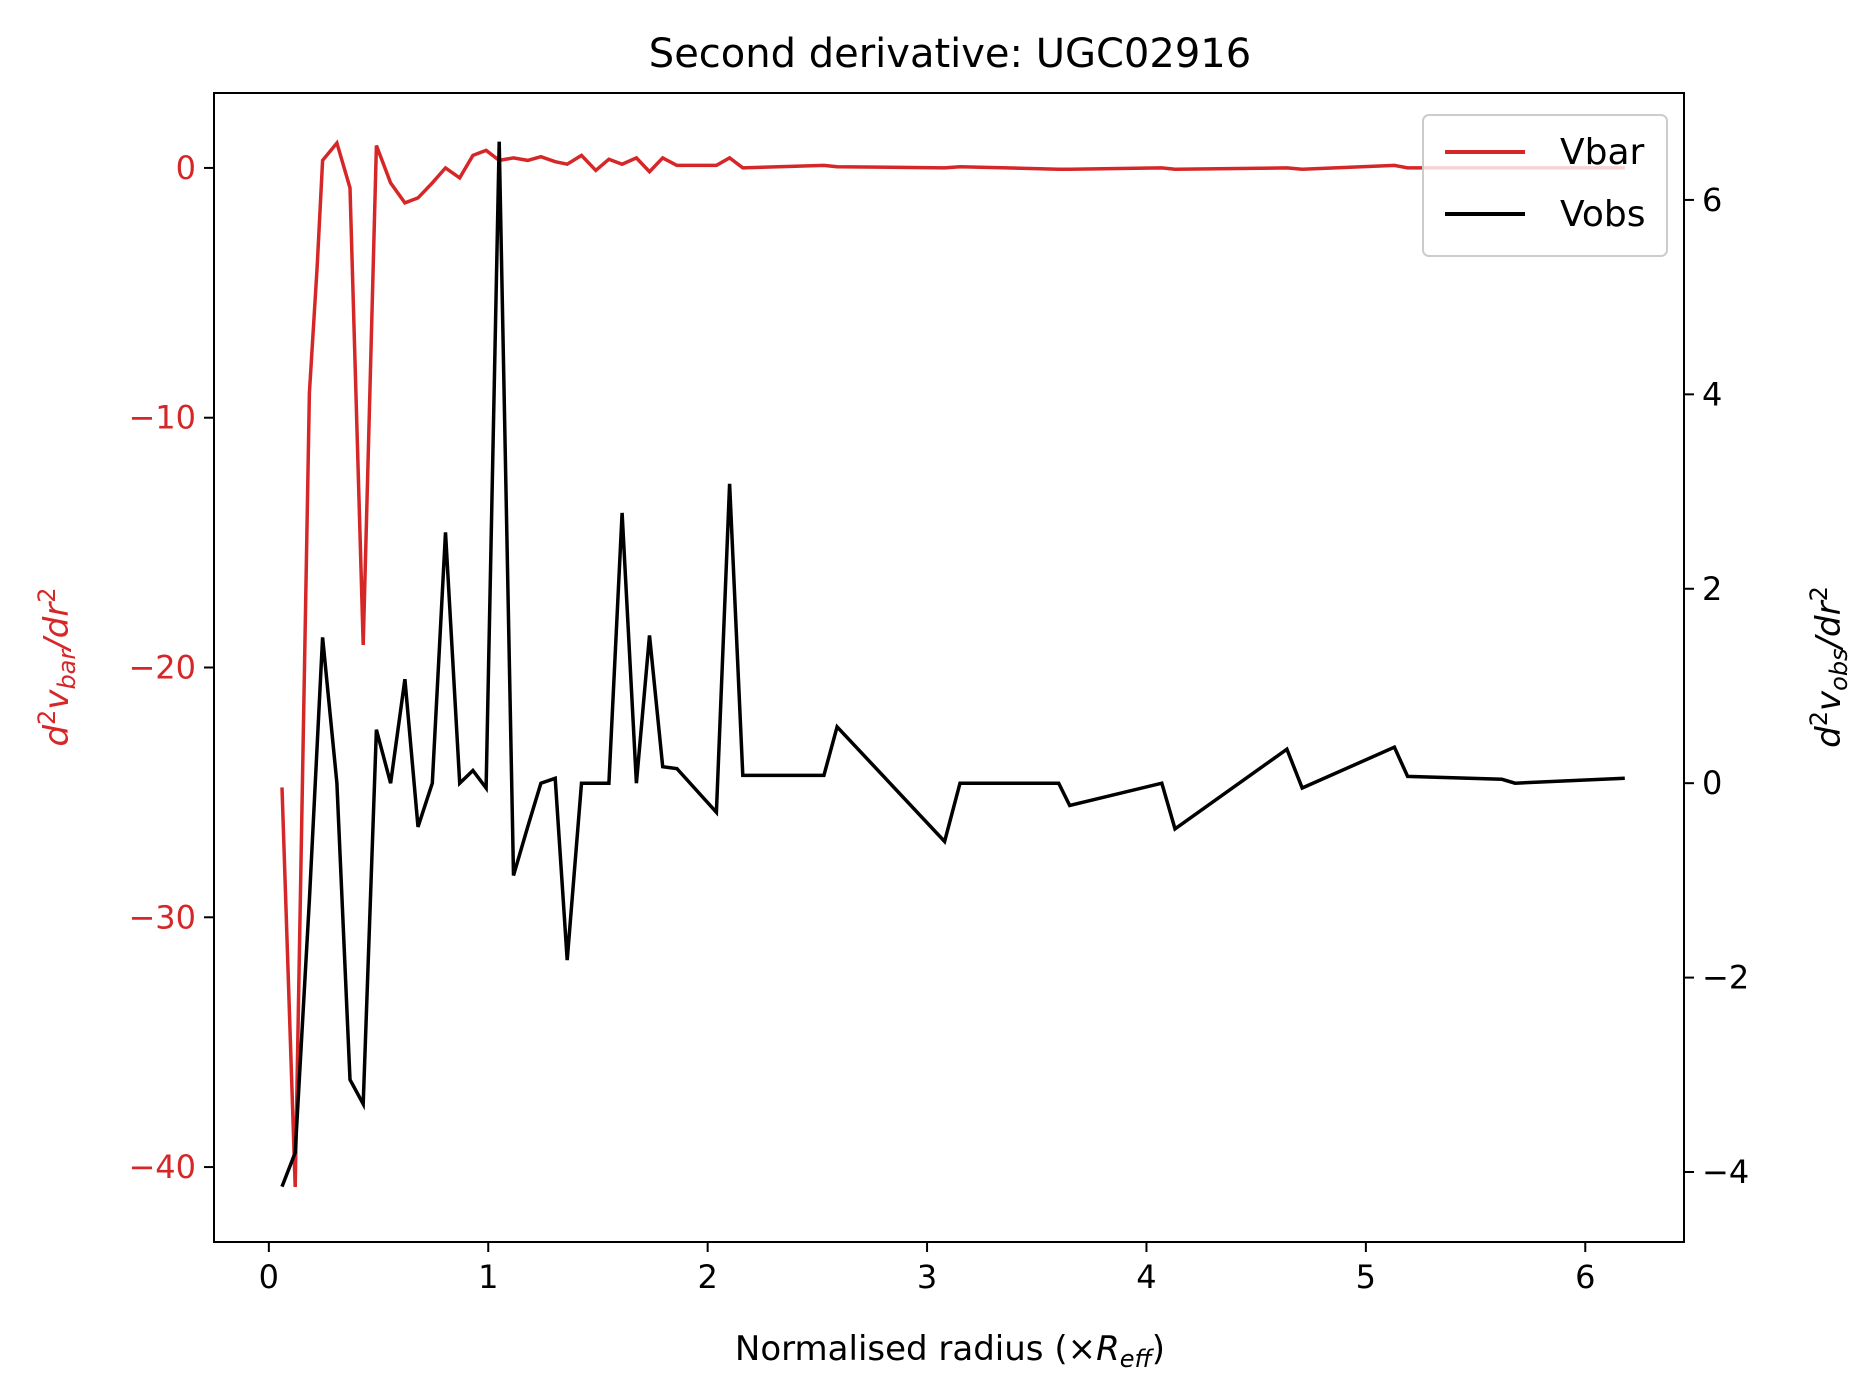  I want to click on legend-label-vbar: Vbar, so click(1602, 152).